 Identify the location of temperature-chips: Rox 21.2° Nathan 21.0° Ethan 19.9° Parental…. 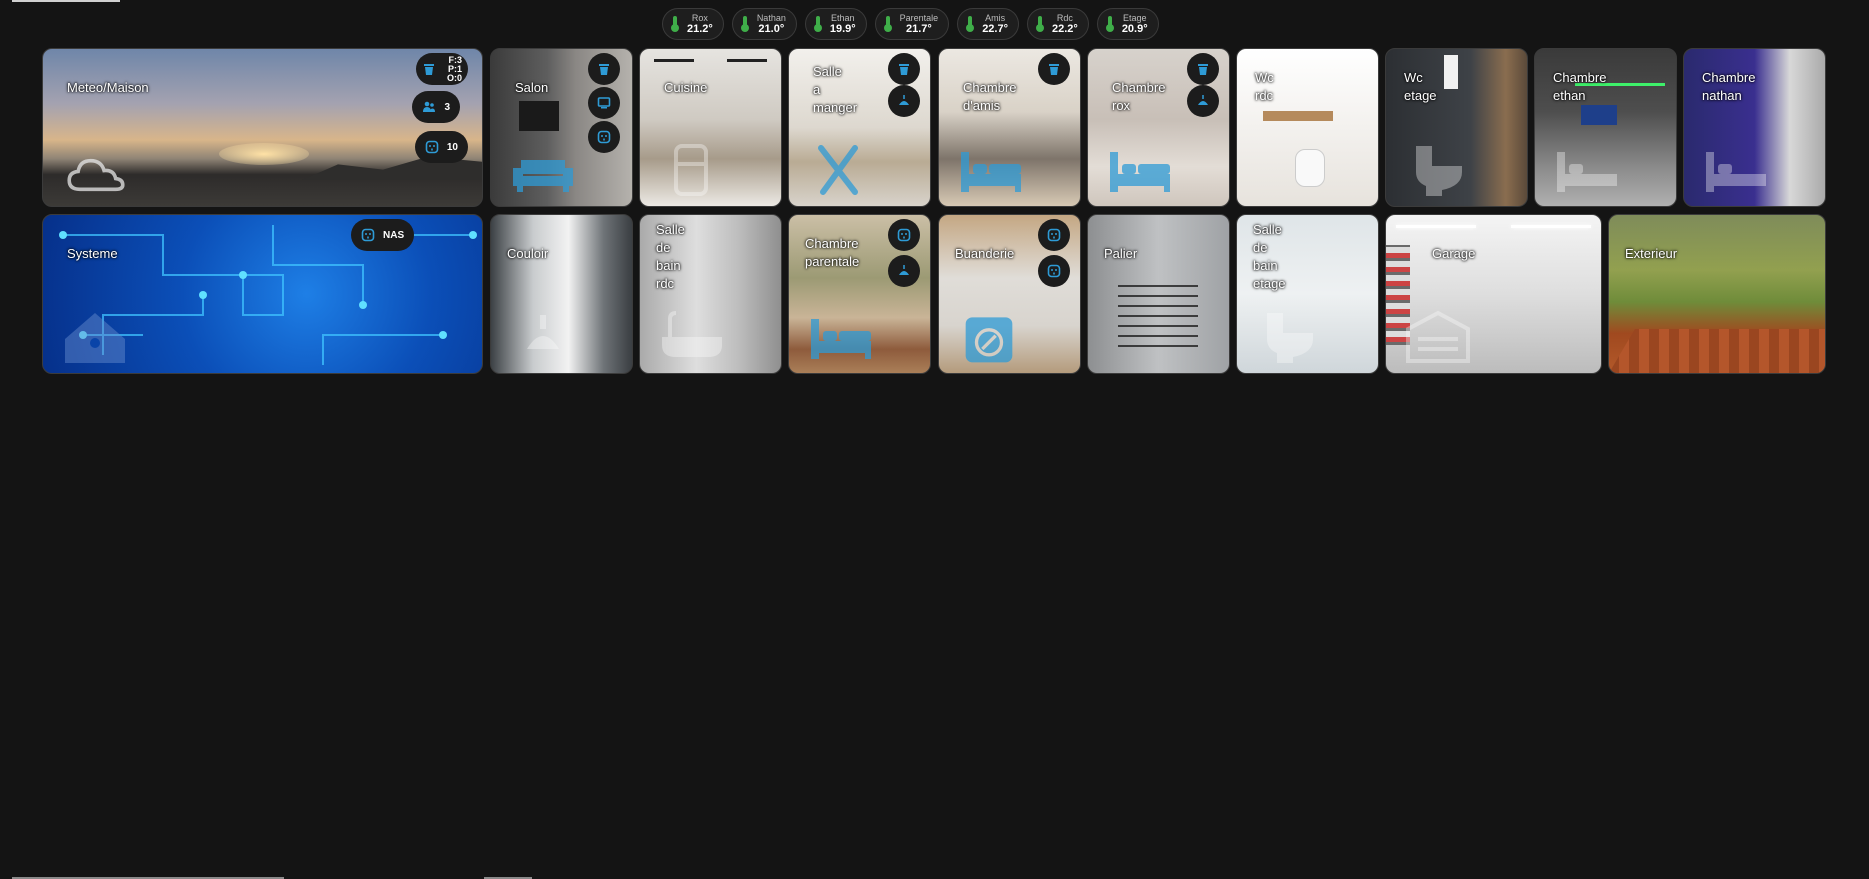
(910, 24).